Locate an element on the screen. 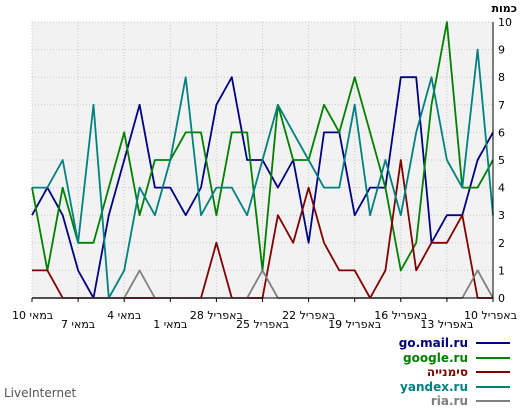 This screenshot has width=520, height=409. legend-item: google.ru is located at coordinates (455, 358).